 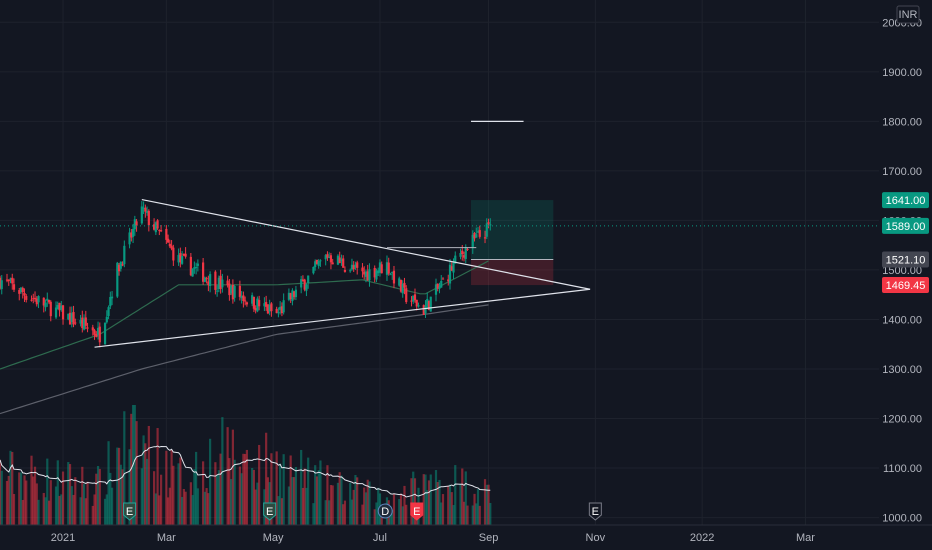 What do you see at coordinates (466, 534) in the screenshot?
I see `time-axis: 2021 Mar May Jul Sep Nov 2022 Mar` at bounding box center [466, 534].